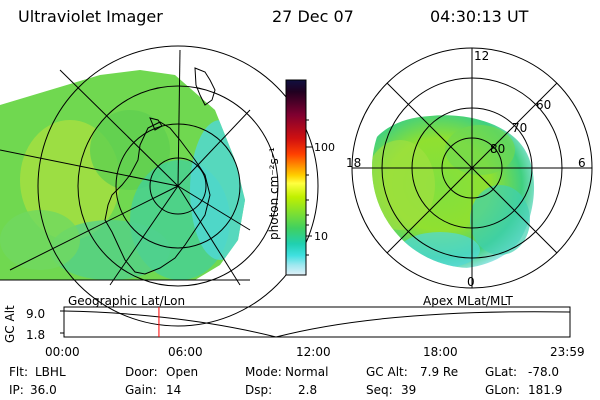 The height and width of the screenshot is (400, 600). I want to click on lat-label-60: 60, so click(543, 105).